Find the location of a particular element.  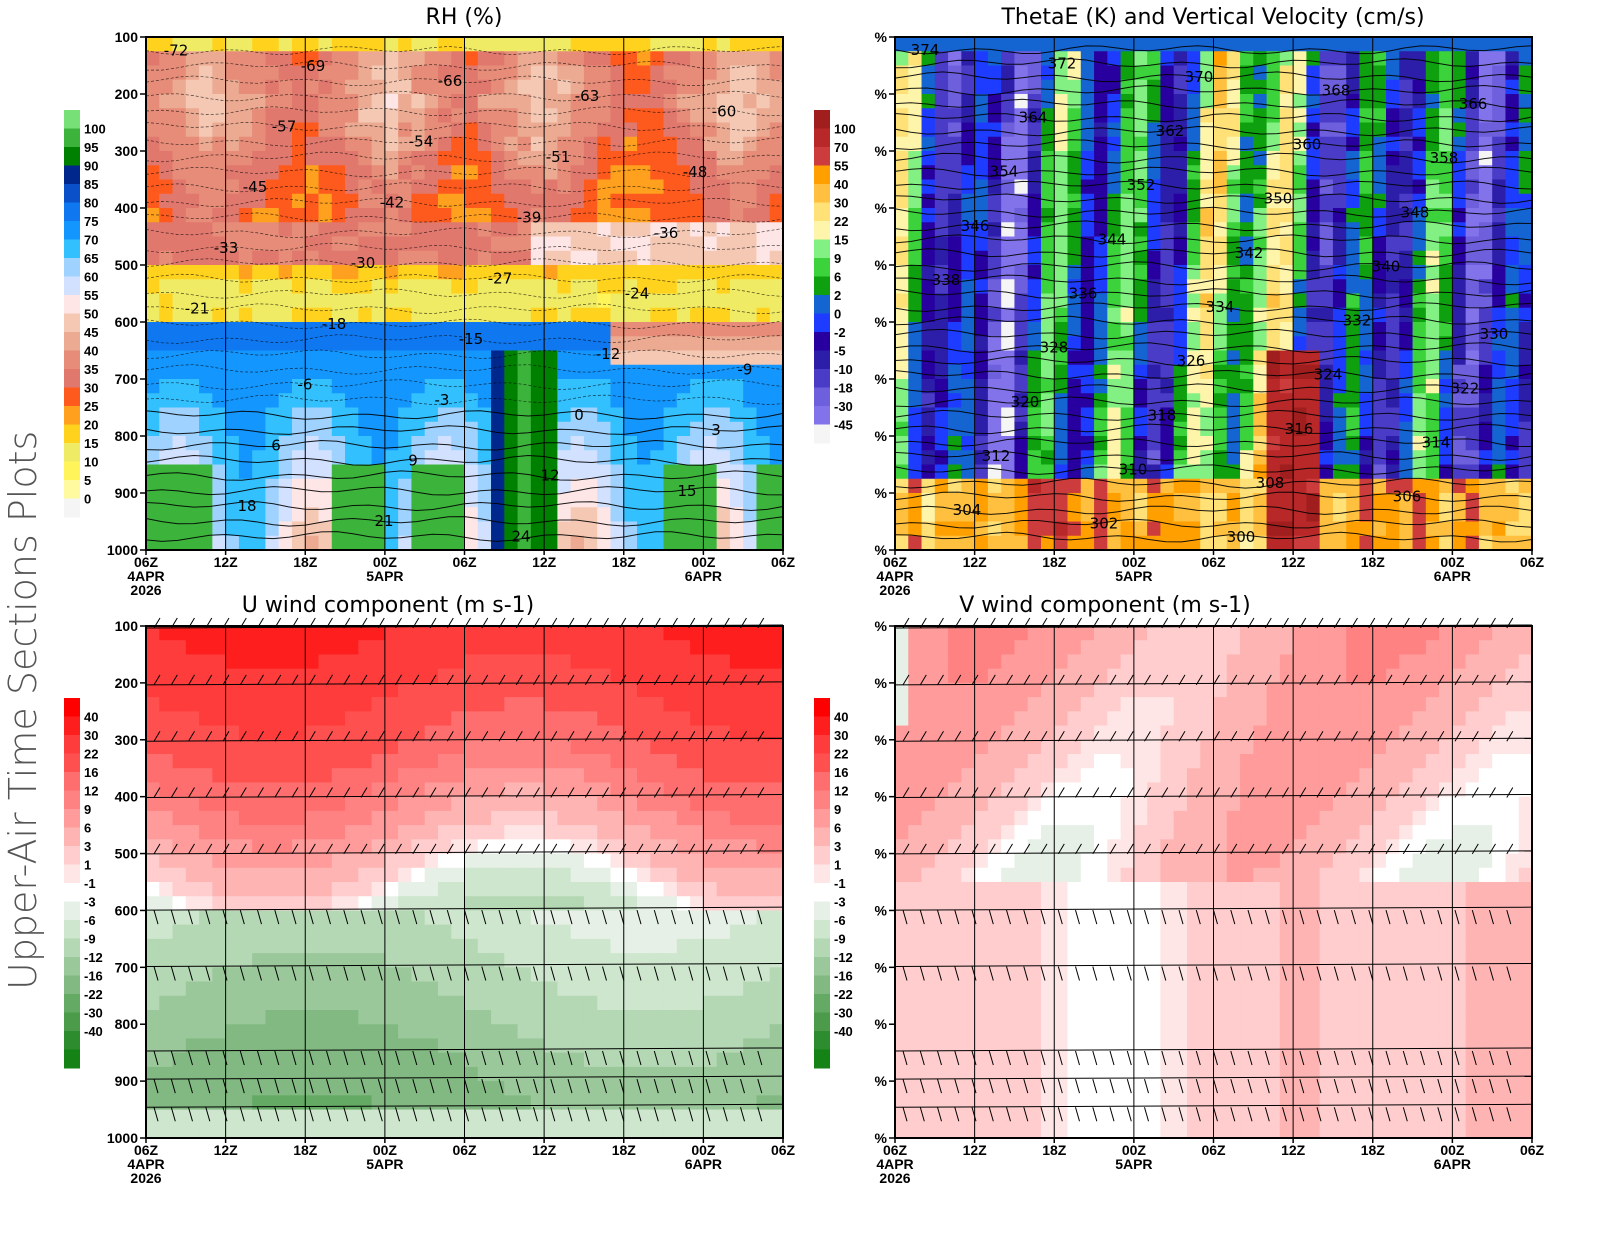

x-tick-label: 12Z is located at coordinates (975, 562).